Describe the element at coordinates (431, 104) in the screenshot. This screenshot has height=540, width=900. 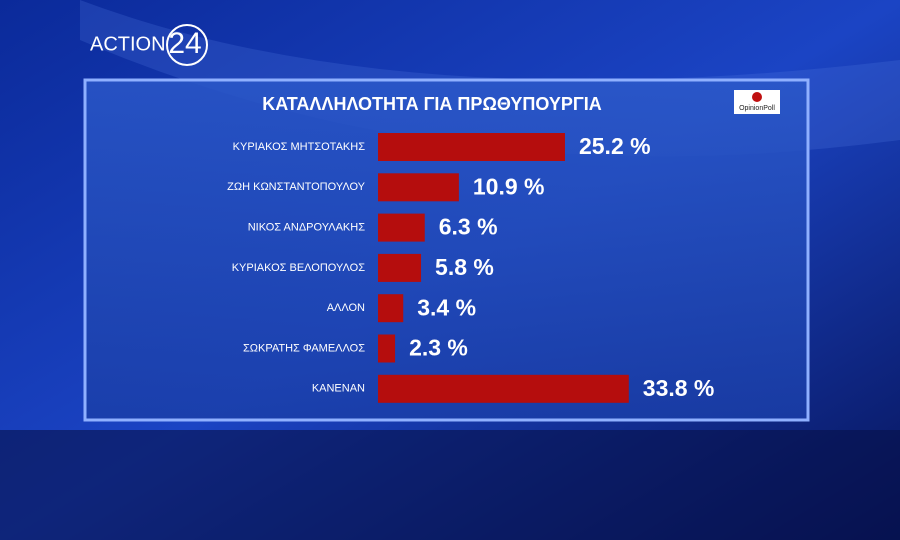
I see `chart-title: ΚΑΤΑΛΛΗΛΟΤΗΤΑ ΓΙΑ ΠΡΩΘΥΠΟΥΡΓΙΑ` at that location.